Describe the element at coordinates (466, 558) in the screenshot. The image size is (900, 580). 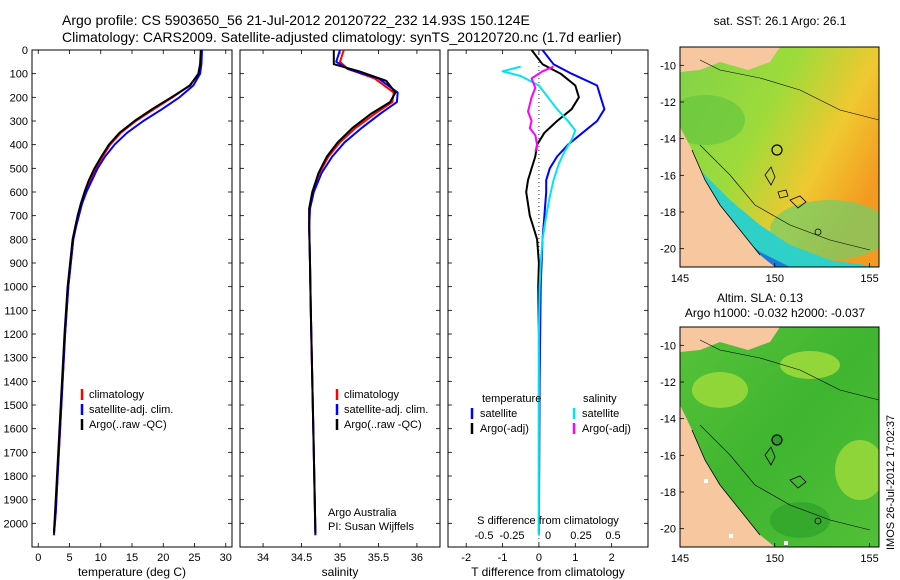
I see `x-tick-label: -2` at that location.